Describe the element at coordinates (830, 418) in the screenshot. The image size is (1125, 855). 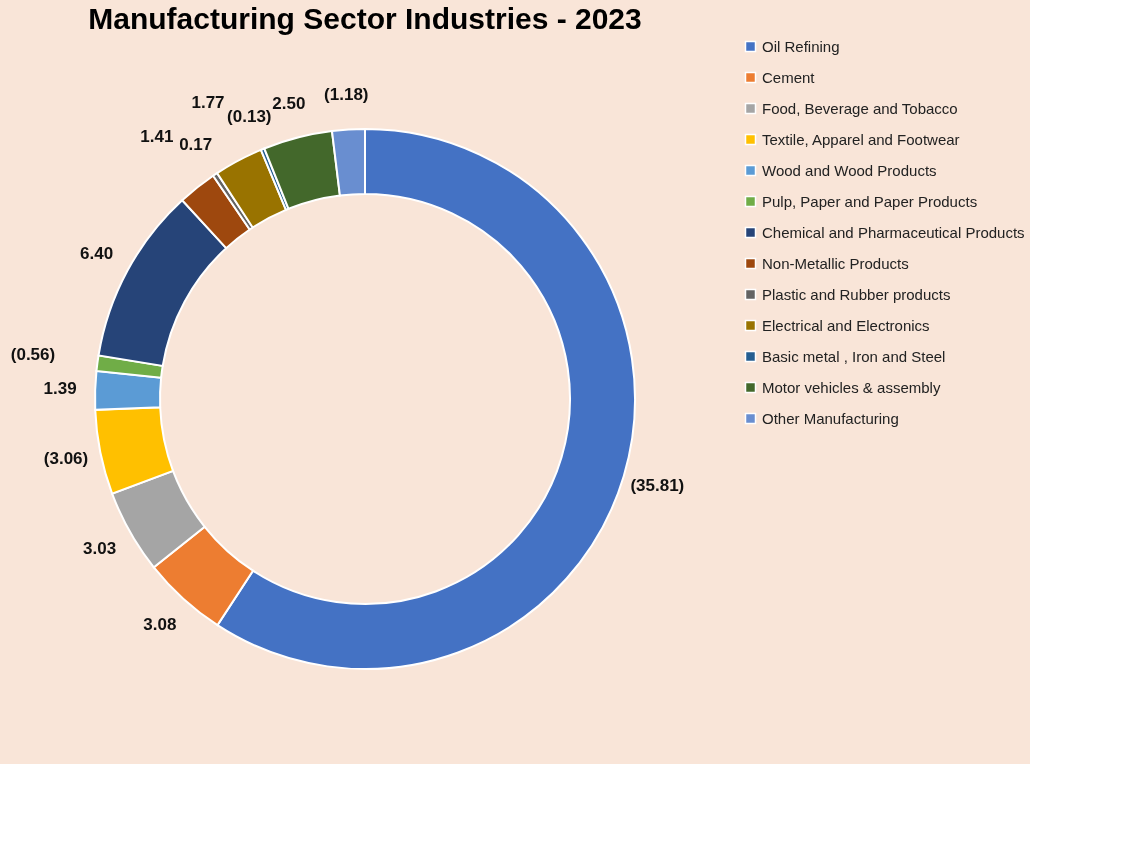
I see `legend-label: Other Manufacturing` at that location.